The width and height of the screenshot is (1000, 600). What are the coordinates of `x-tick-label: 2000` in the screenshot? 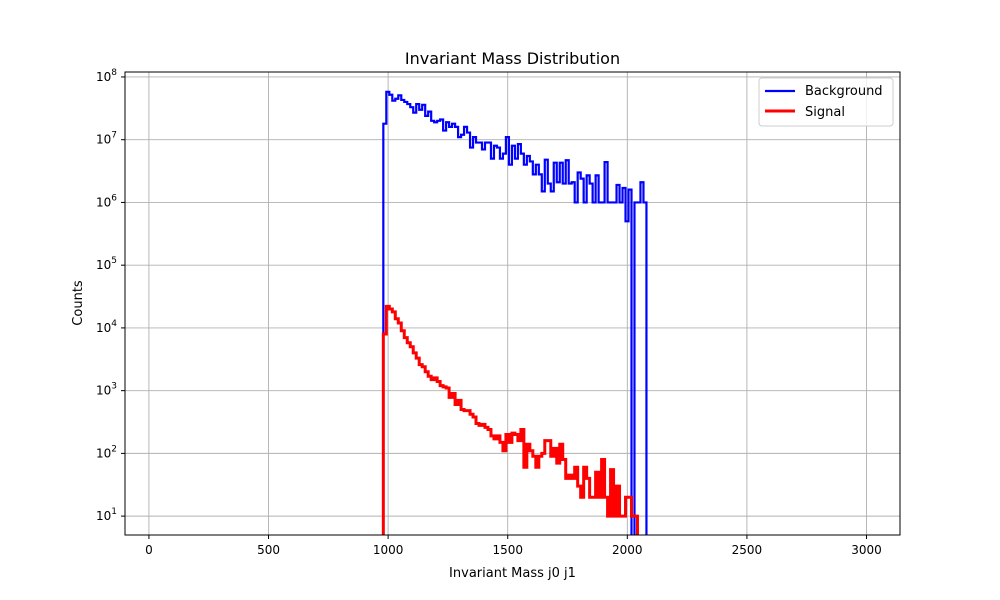 It's located at (627, 550).